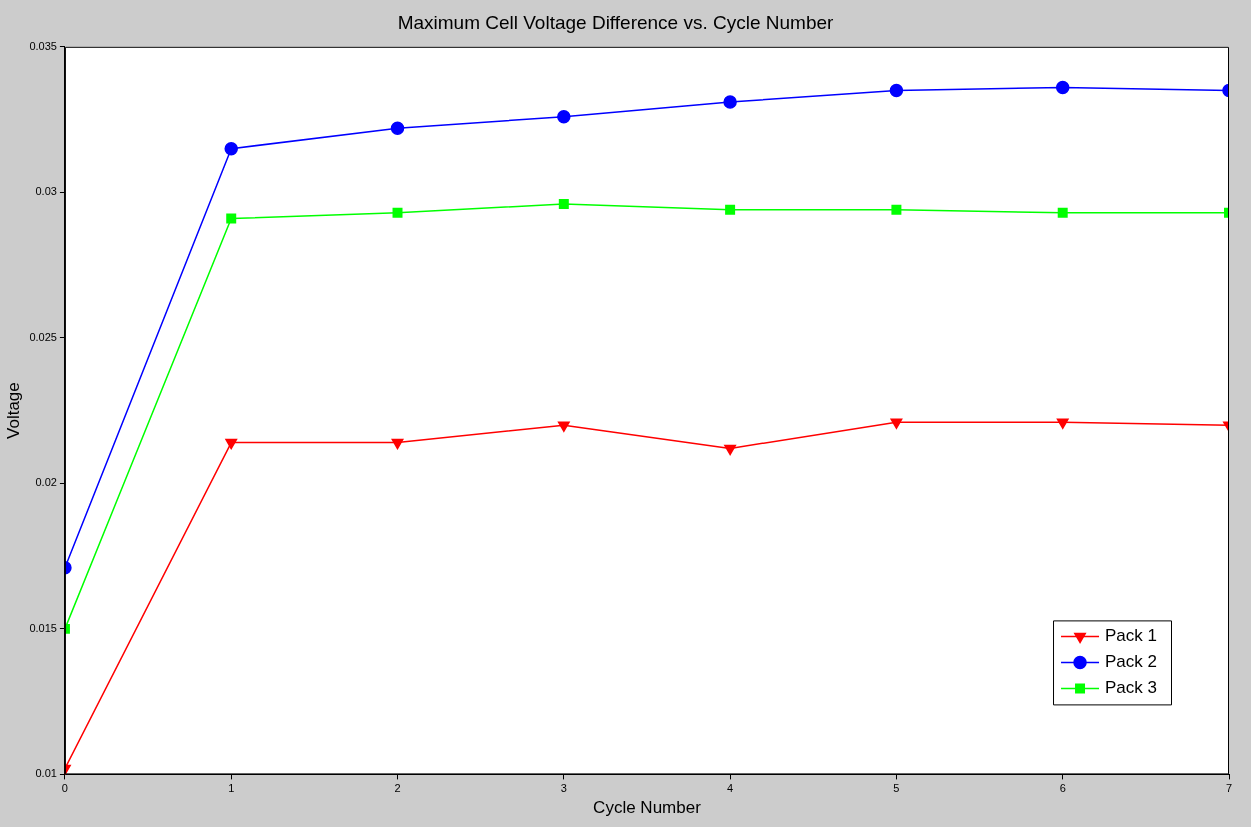 This screenshot has height=827, width=1251. I want to click on y-tick-label: 0.015, so click(43, 627).